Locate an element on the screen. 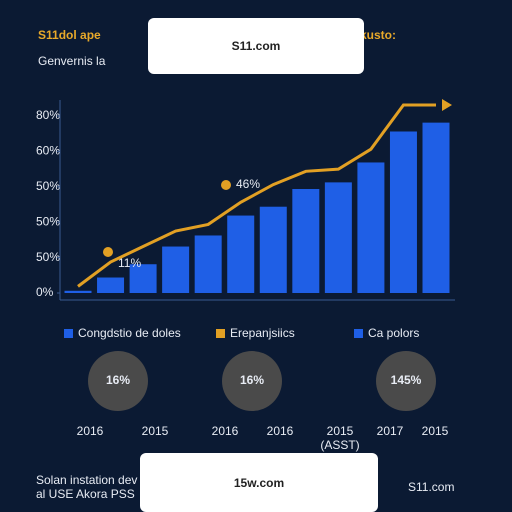 The image size is (512, 512). footer-brand: S11.com is located at coordinates (431, 487).